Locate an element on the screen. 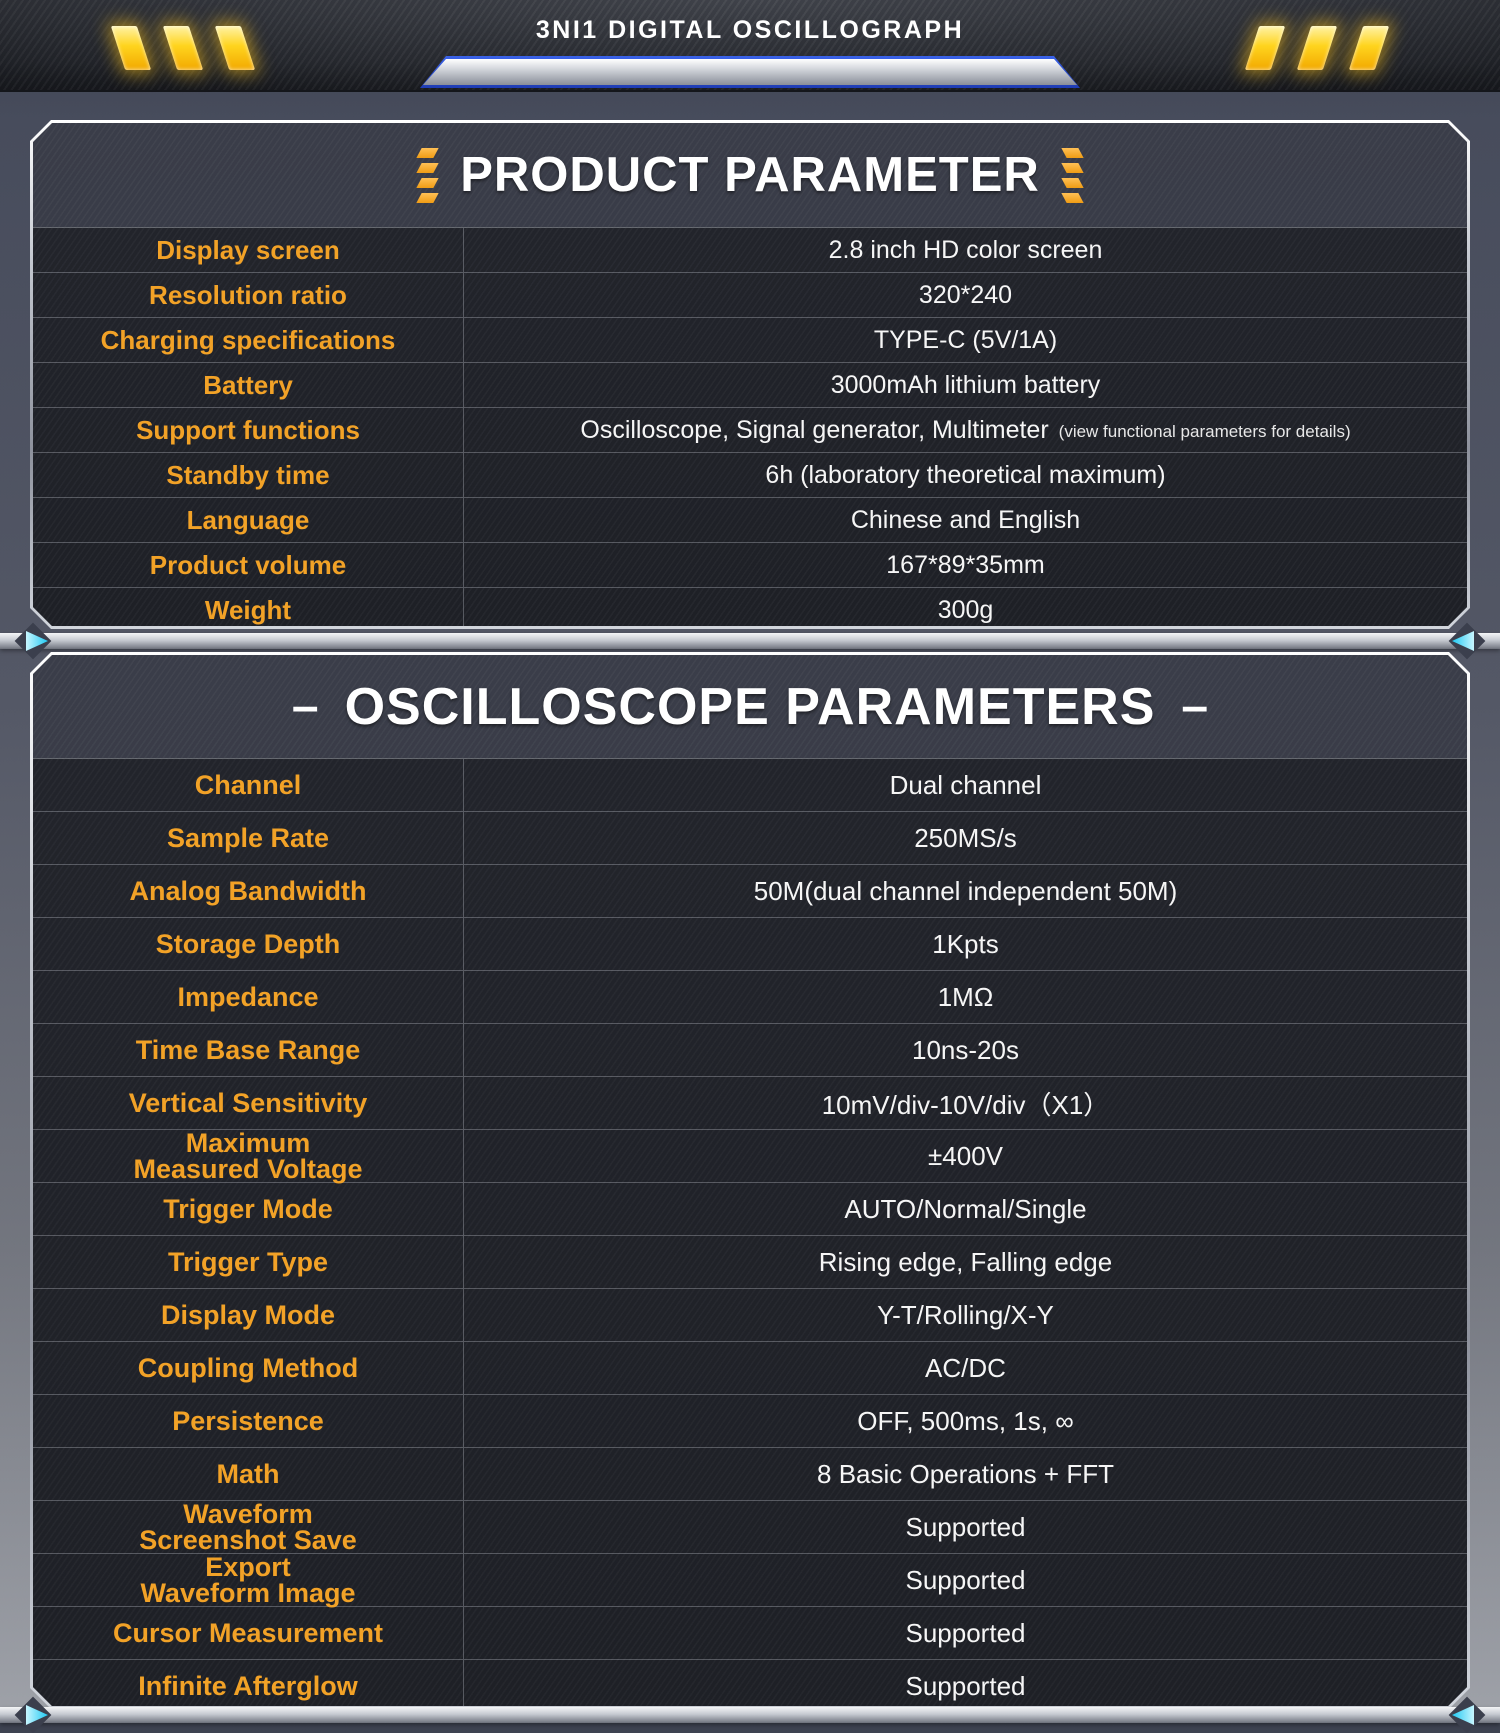 The width and height of the screenshot is (1500, 1733). table-row: Language Chinese and English is located at coordinates (750, 520).